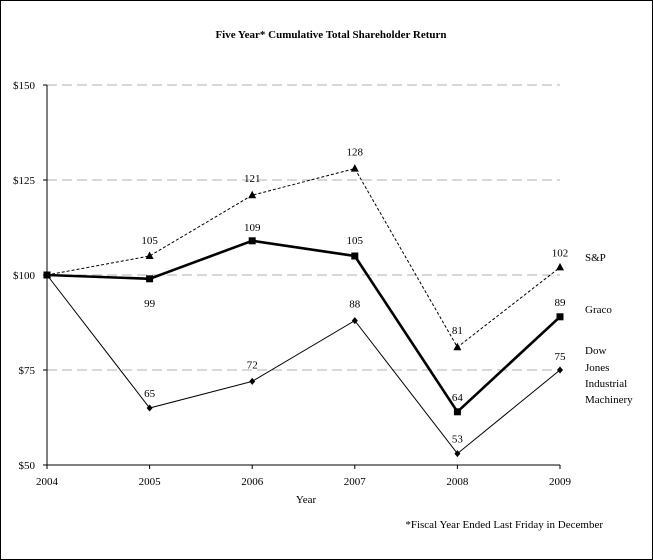 Image resolution: width=653 pixels, height=560 pixels. Describe the element at coordinates (150, 482) in the screenshot. I see `x-tick-label: 2005` at that location.